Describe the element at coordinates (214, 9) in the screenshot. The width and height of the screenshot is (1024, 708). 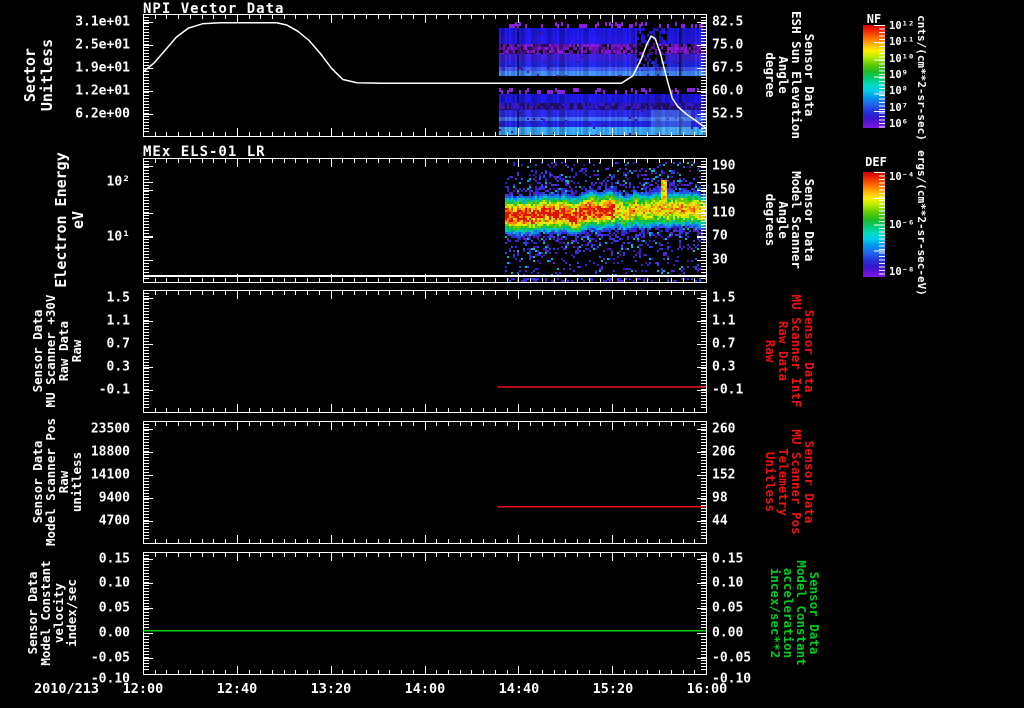
I see `panel1-title: NPI Vector Data` at that location.